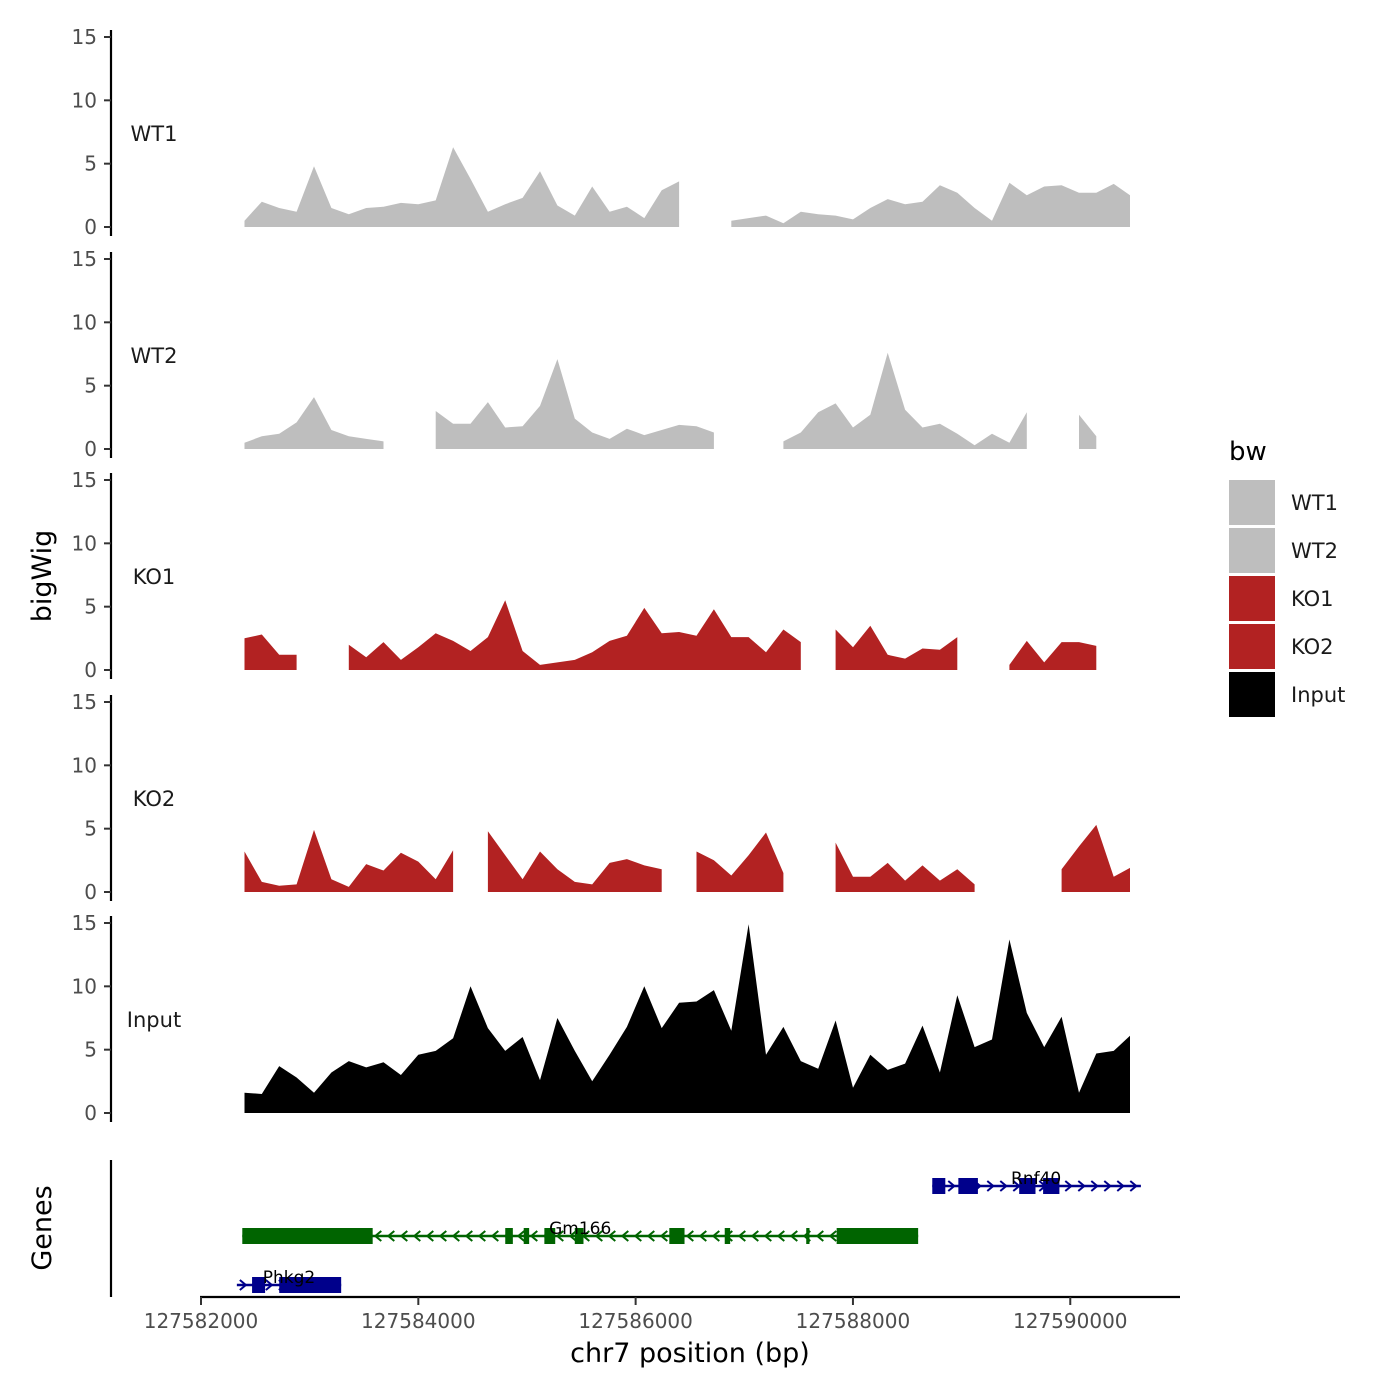 The height and width of the screenshot is (1400, 1400). What do you see at coordinates (154, 356) in the screenshot?
I see `panel-label: WT2` at bounding box center [154, 356].